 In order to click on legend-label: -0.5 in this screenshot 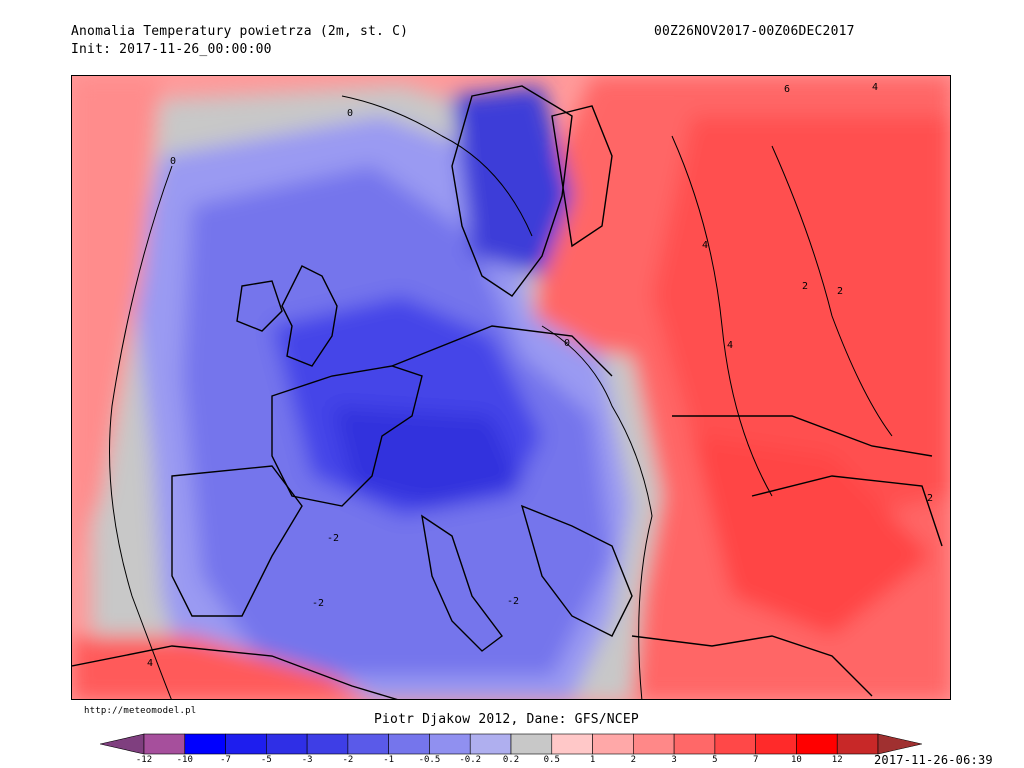, I will do `click(429, 760)`.